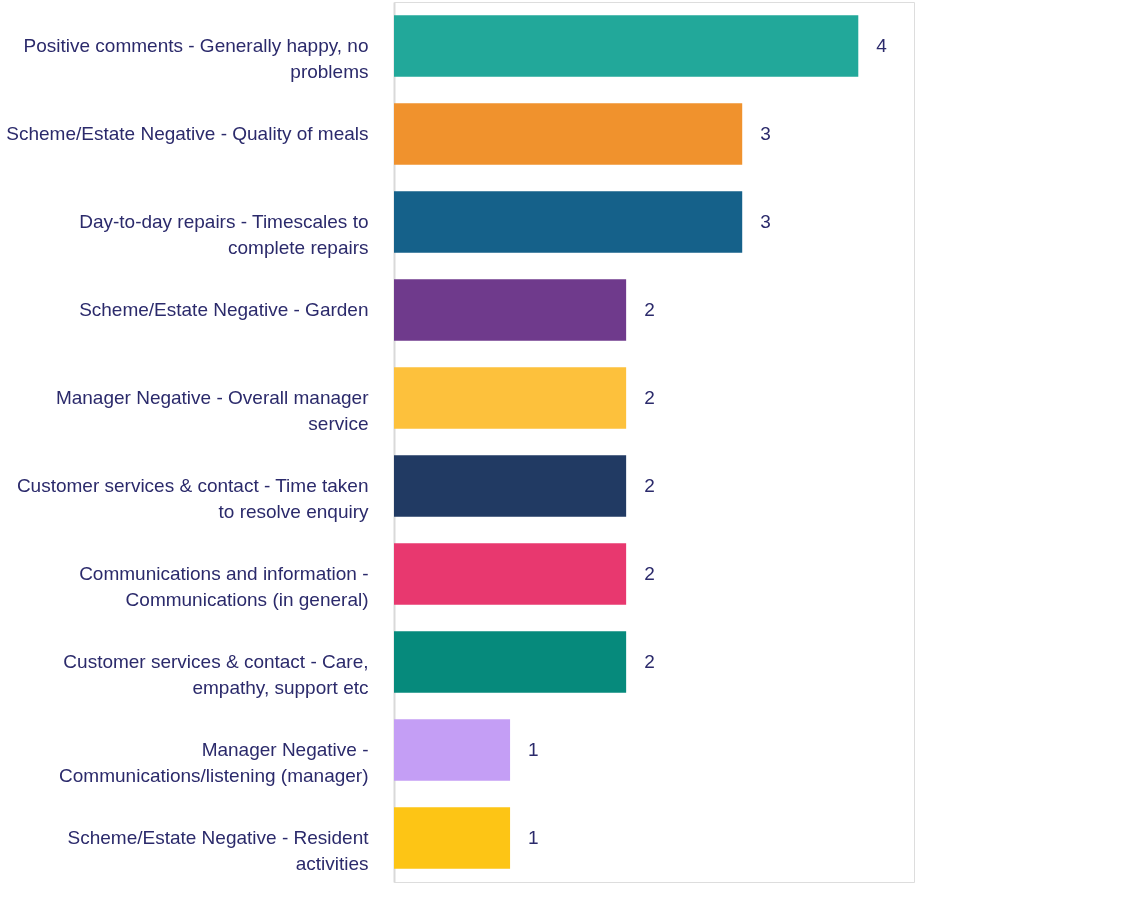  Describe the element at coordinates (224, 586) in the screenshot. I see `y-tick-label: Communications and information - Communications (in general)` at that location.